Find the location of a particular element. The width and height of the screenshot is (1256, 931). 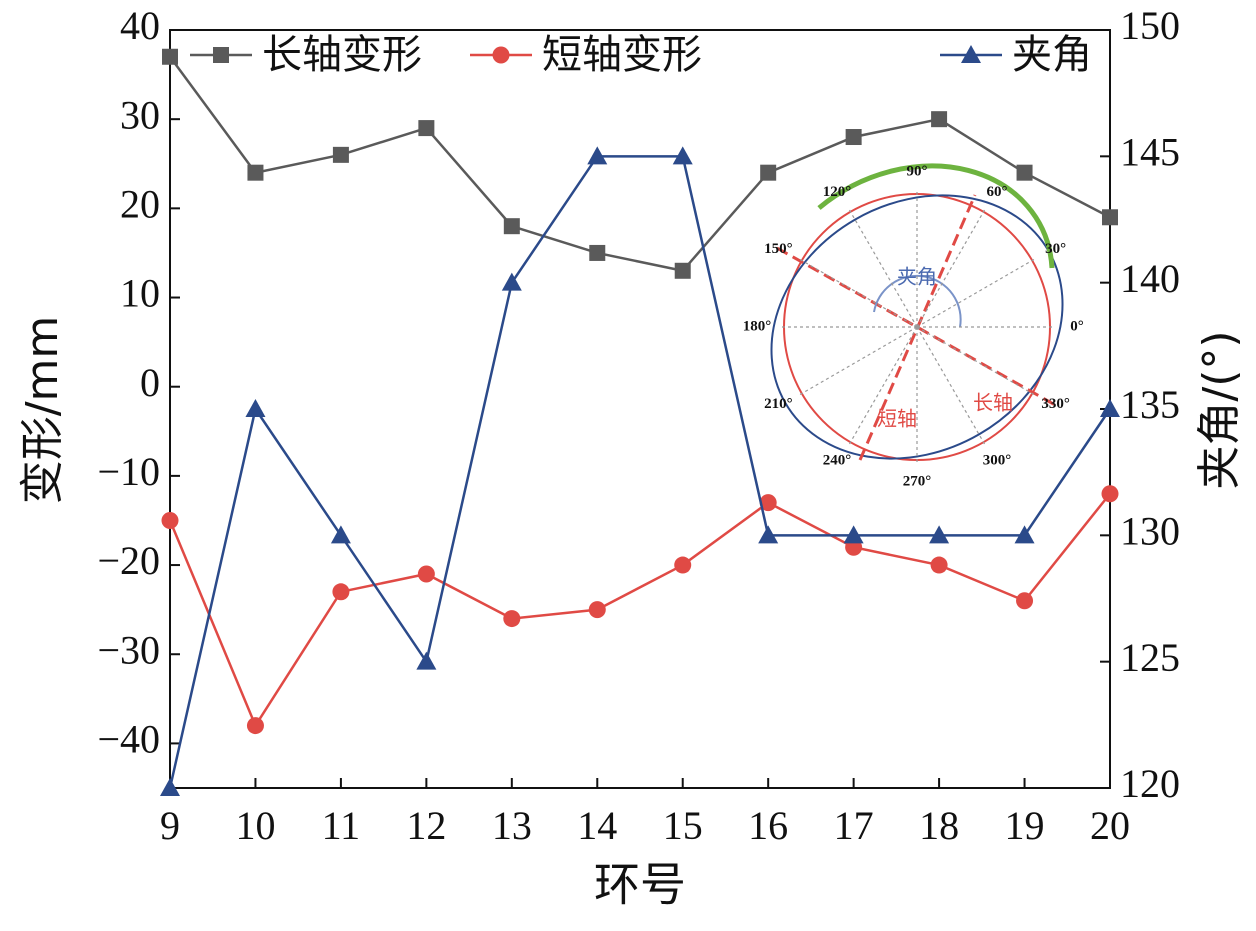

polar-angle-label: 300° is located at coordinates (997, 461).